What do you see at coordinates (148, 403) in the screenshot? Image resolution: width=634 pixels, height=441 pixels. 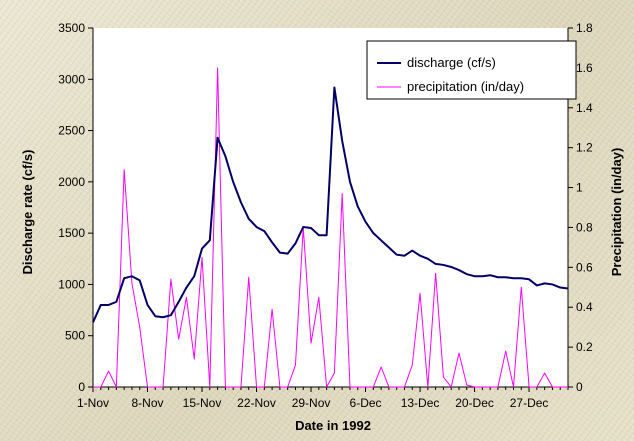 I see `x-tick-label: 8-Nov` at bounding box center [148, 403].